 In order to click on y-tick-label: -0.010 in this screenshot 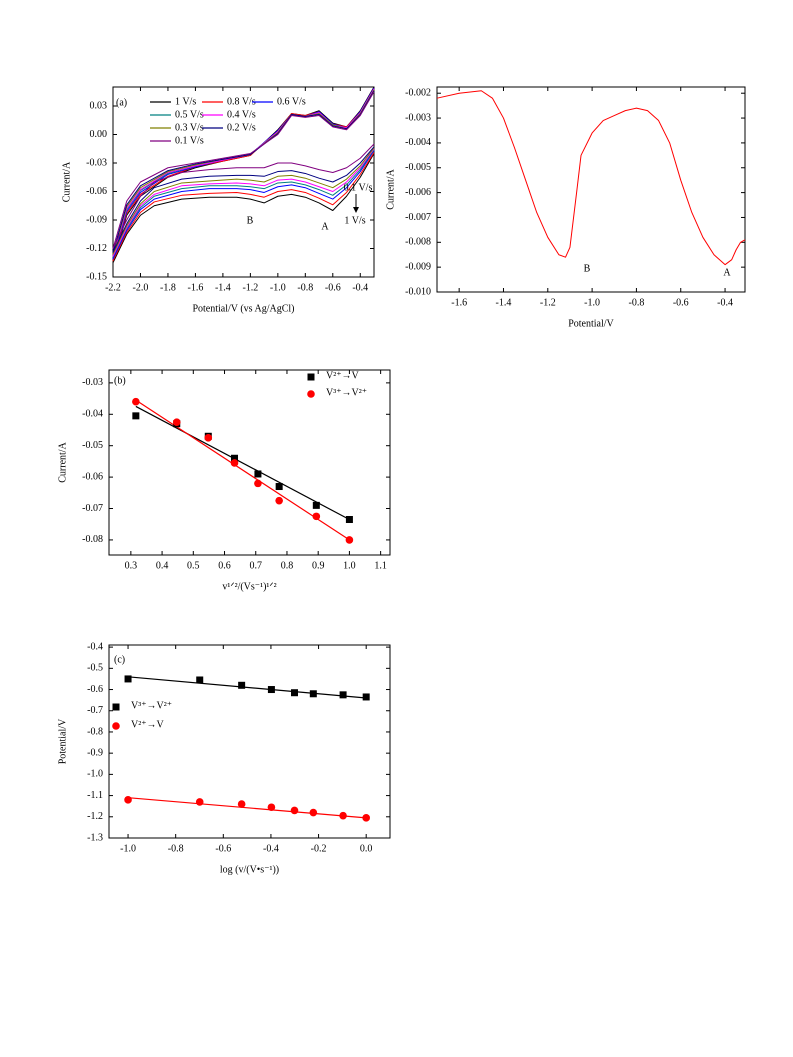, I will do `click(418, 291)`.